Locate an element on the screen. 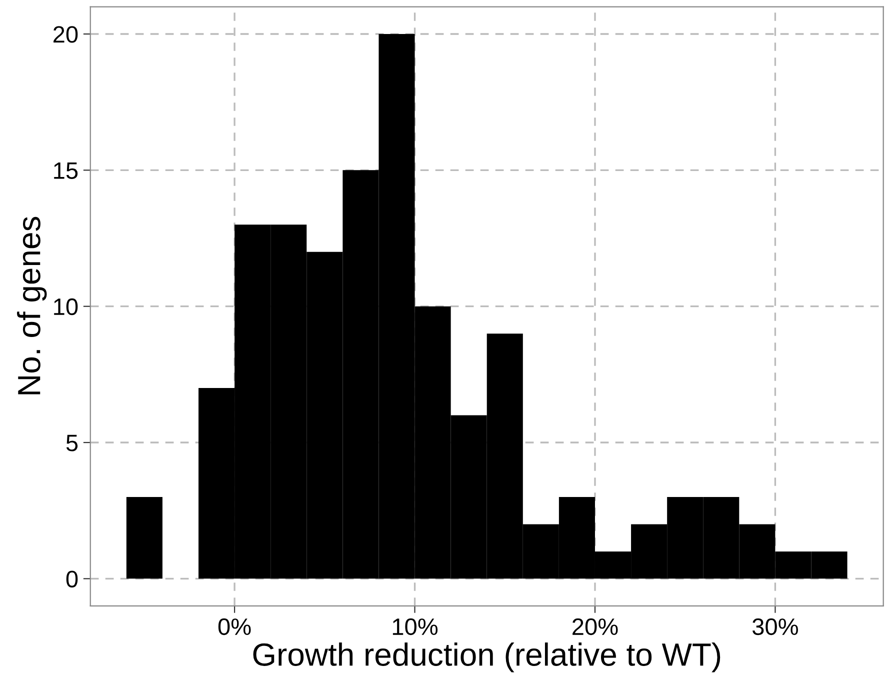 This screenshot has height=677, width=886. y-axis-title: No. of genes is located at coordinates (32, 305).